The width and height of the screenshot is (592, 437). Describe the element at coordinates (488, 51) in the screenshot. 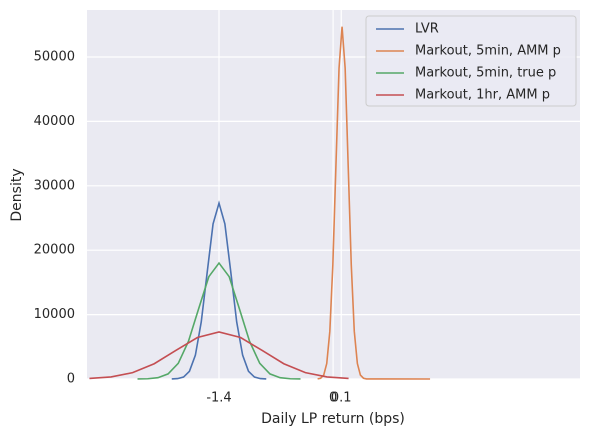

I see `legend-label: Markout, 5min, AMM p` at that location.